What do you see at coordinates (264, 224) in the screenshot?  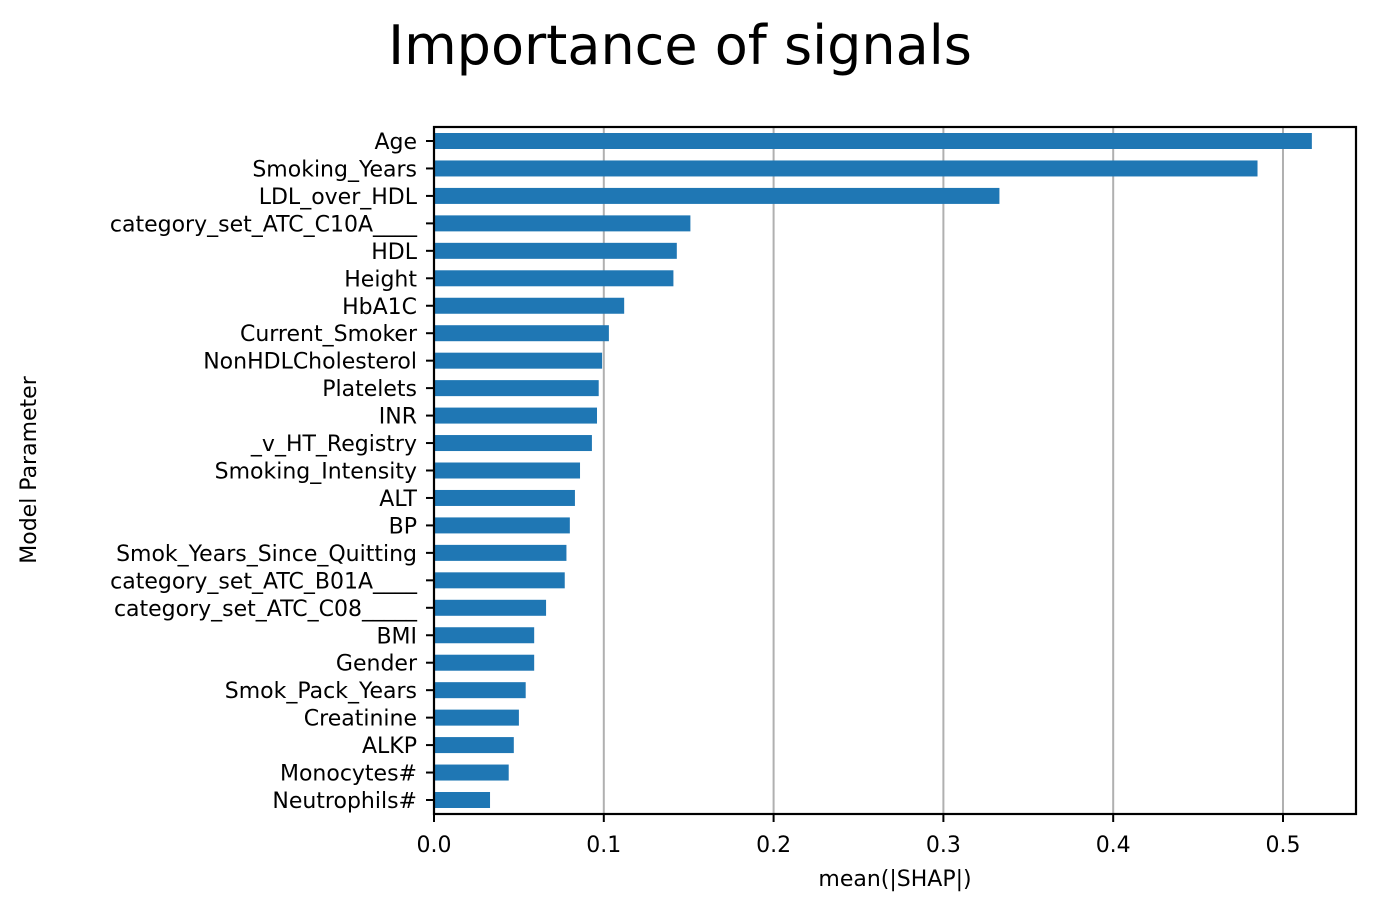 I see `y-tick-label: category_set_ATC_C10A____` at bounding box center [264, 224].